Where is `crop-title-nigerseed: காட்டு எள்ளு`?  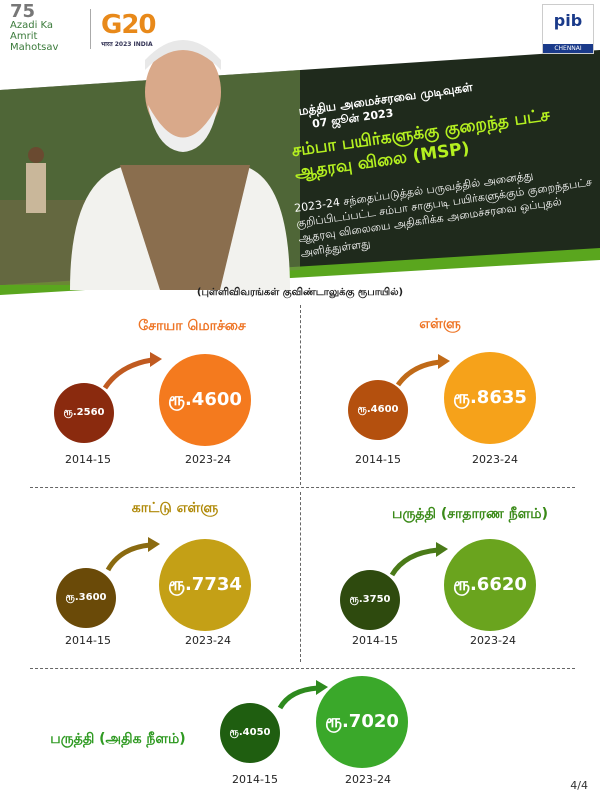 crop-title-nigerseed: காட்டு எள்ளு is located at coordinates (175, 508).